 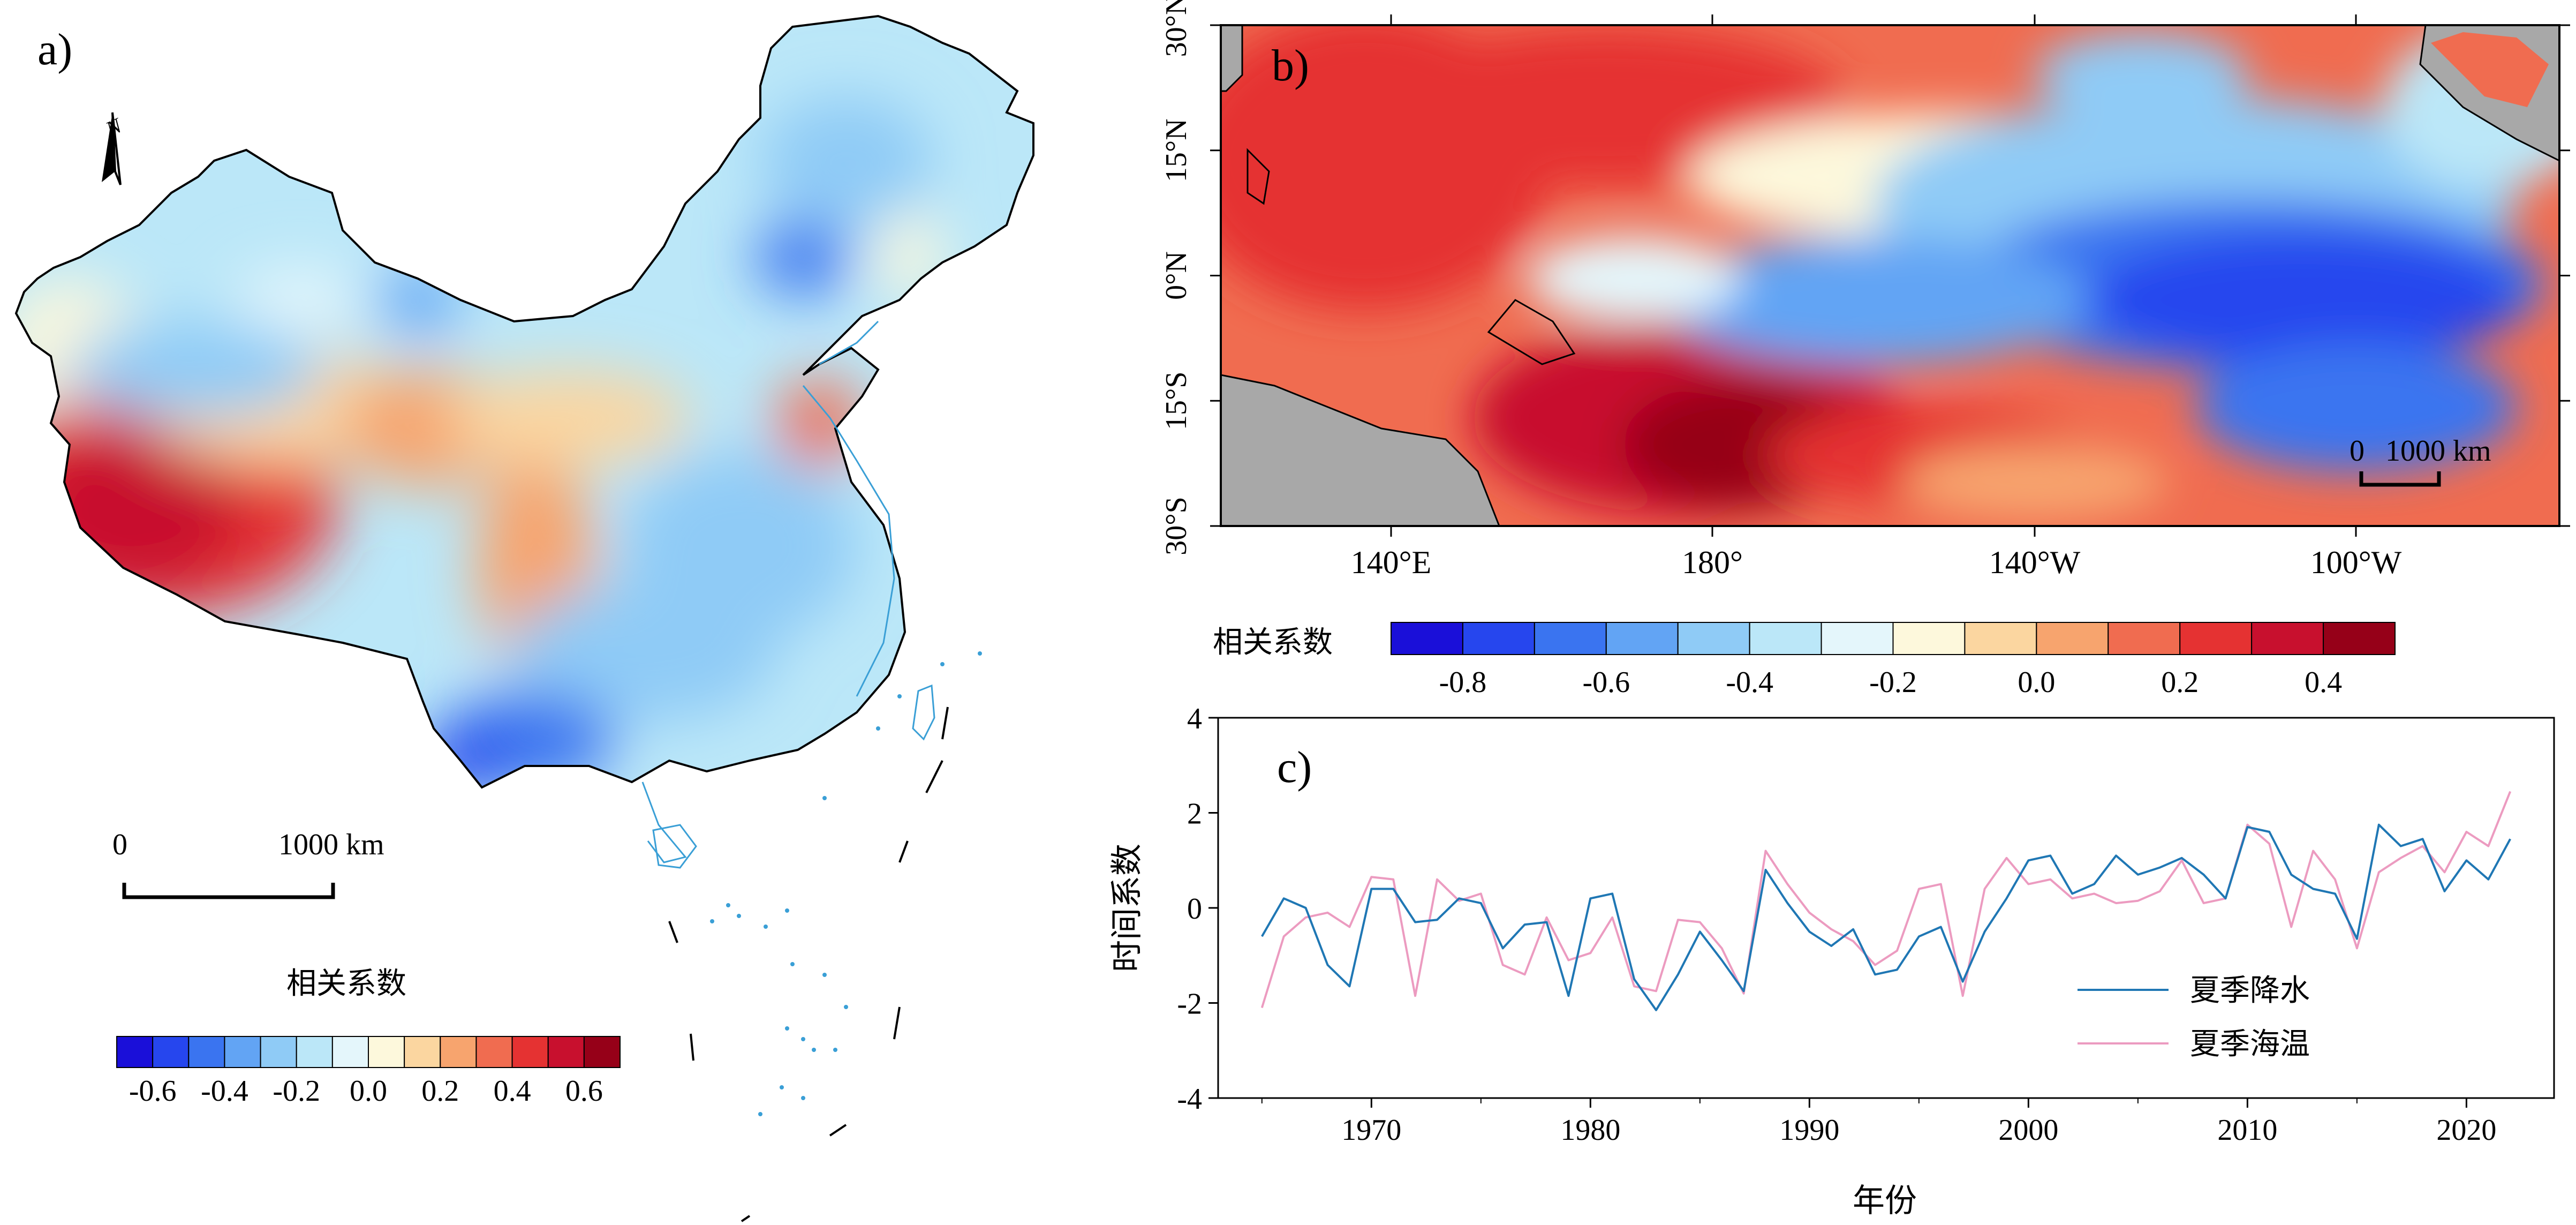 I want to click on panel-b-colorbar-title: 相关系数, so click(x=1273, y=643).